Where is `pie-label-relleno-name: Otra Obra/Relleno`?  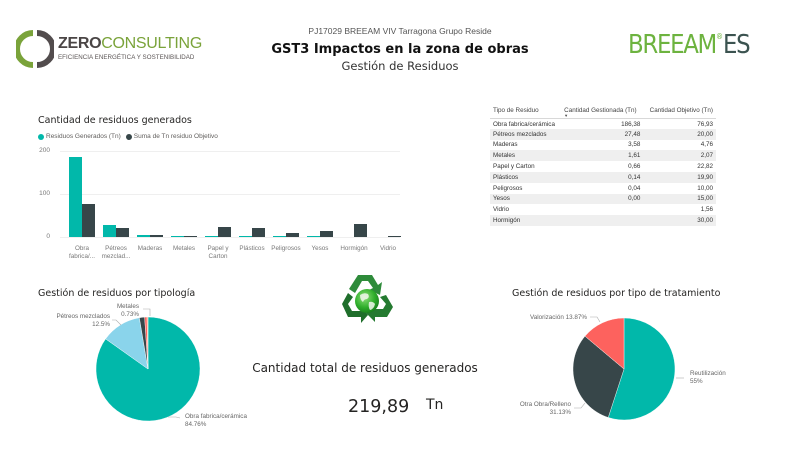 pie-label-relleno-name: Otra Obra/Relleno is located at coordinates (545, 404).